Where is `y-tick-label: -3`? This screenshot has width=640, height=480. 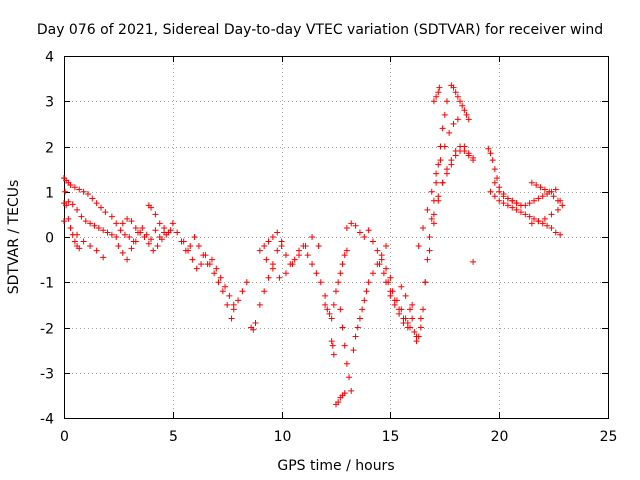 y-tick-label: -3 is located at coordinates (47, 375).